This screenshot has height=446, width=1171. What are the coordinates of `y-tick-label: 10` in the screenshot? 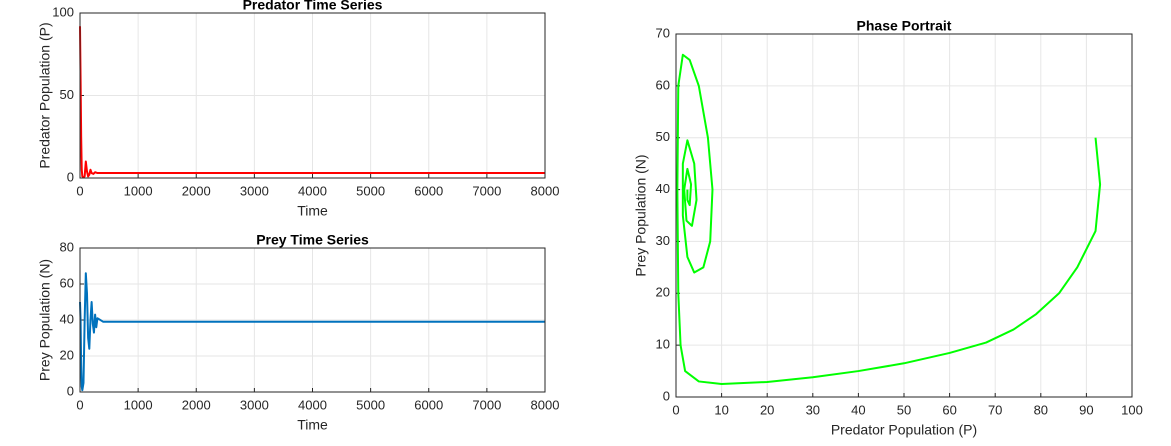 It's located at (663, 344).